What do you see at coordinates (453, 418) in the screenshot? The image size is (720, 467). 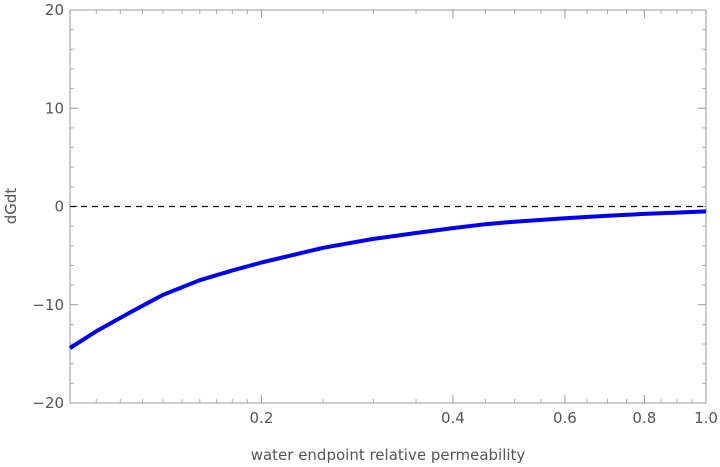 I see `x-tick-label: 0.4` at bounding box center [453, 418].